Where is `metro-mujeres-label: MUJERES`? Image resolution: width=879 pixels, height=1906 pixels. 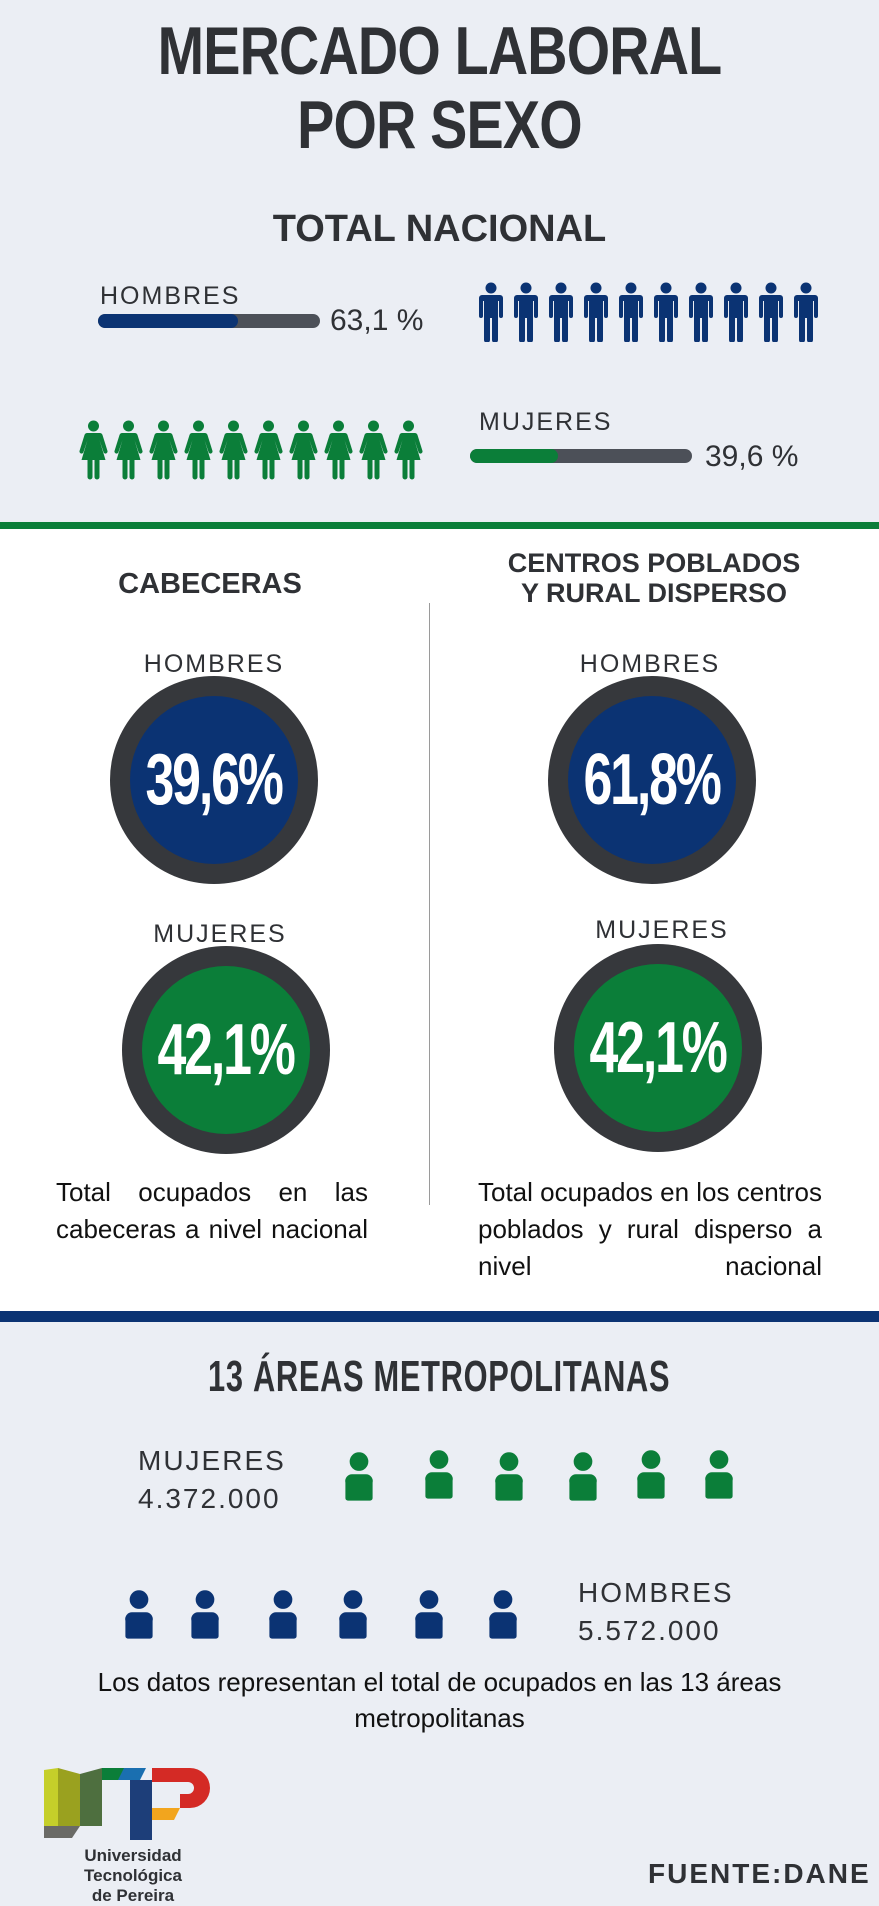
metro-mujeres-label: MUJERES is located at coordinates (212, 1460).